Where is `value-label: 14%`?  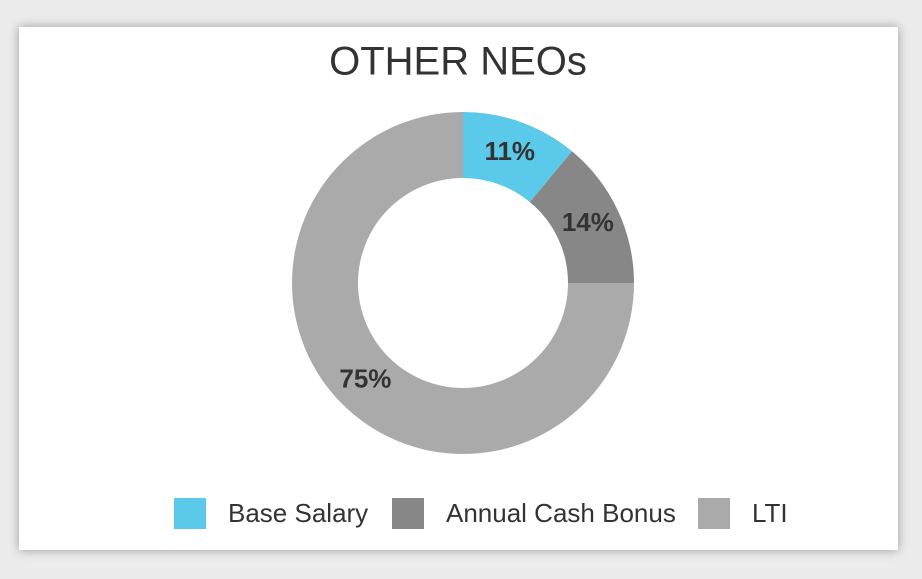 value-label: 14% is located at coordinates (588, 222).